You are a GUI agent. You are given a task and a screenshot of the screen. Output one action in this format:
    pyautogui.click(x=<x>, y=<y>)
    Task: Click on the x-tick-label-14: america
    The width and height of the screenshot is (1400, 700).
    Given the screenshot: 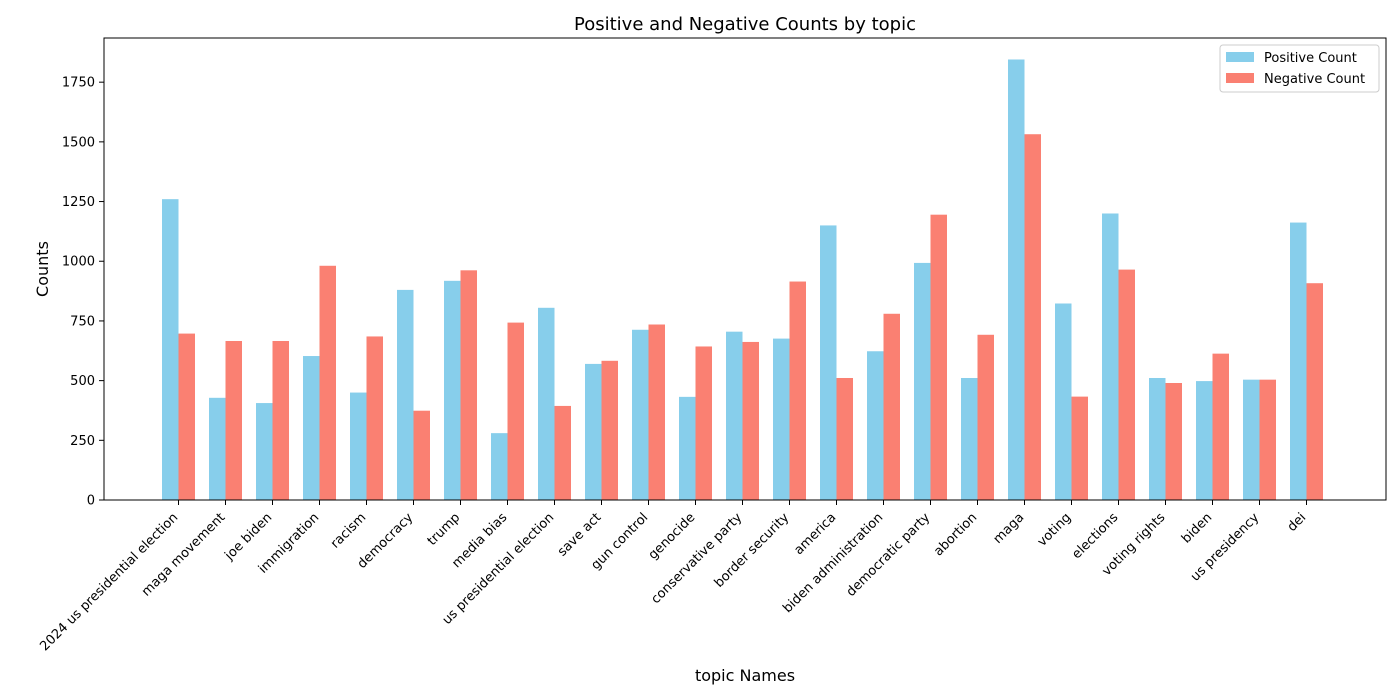 What is the action you would take?
    pyautogui.click(x=815, y=534)
    